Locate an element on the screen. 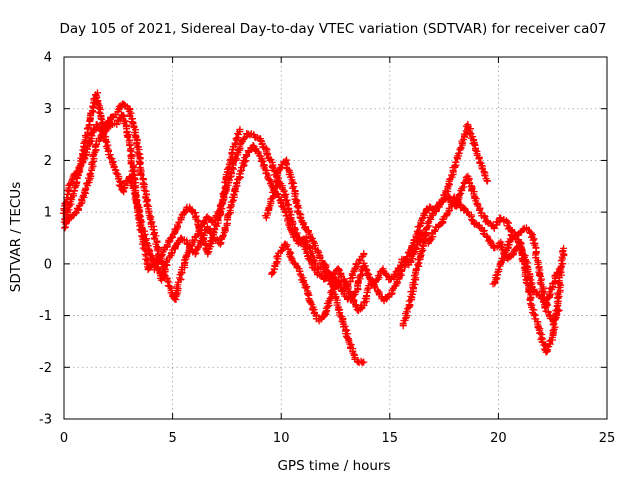 The width and height of the screenshot is (640, 480). y-tick-label: -2 is located at coordinates (45, 368).